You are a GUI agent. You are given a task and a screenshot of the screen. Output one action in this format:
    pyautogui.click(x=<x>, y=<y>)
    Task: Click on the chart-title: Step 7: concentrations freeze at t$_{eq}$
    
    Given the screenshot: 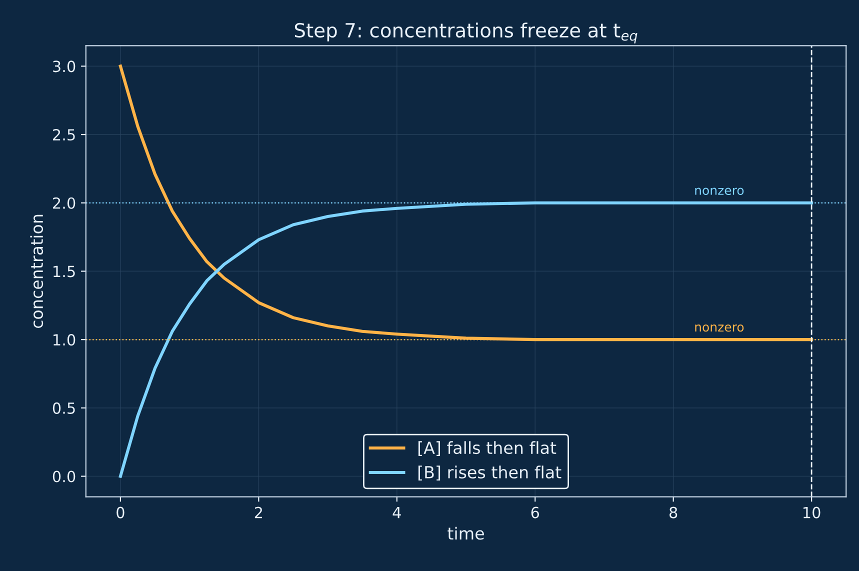 What is the action you would take?
    pyautogui.click(x=466, y=33)
    